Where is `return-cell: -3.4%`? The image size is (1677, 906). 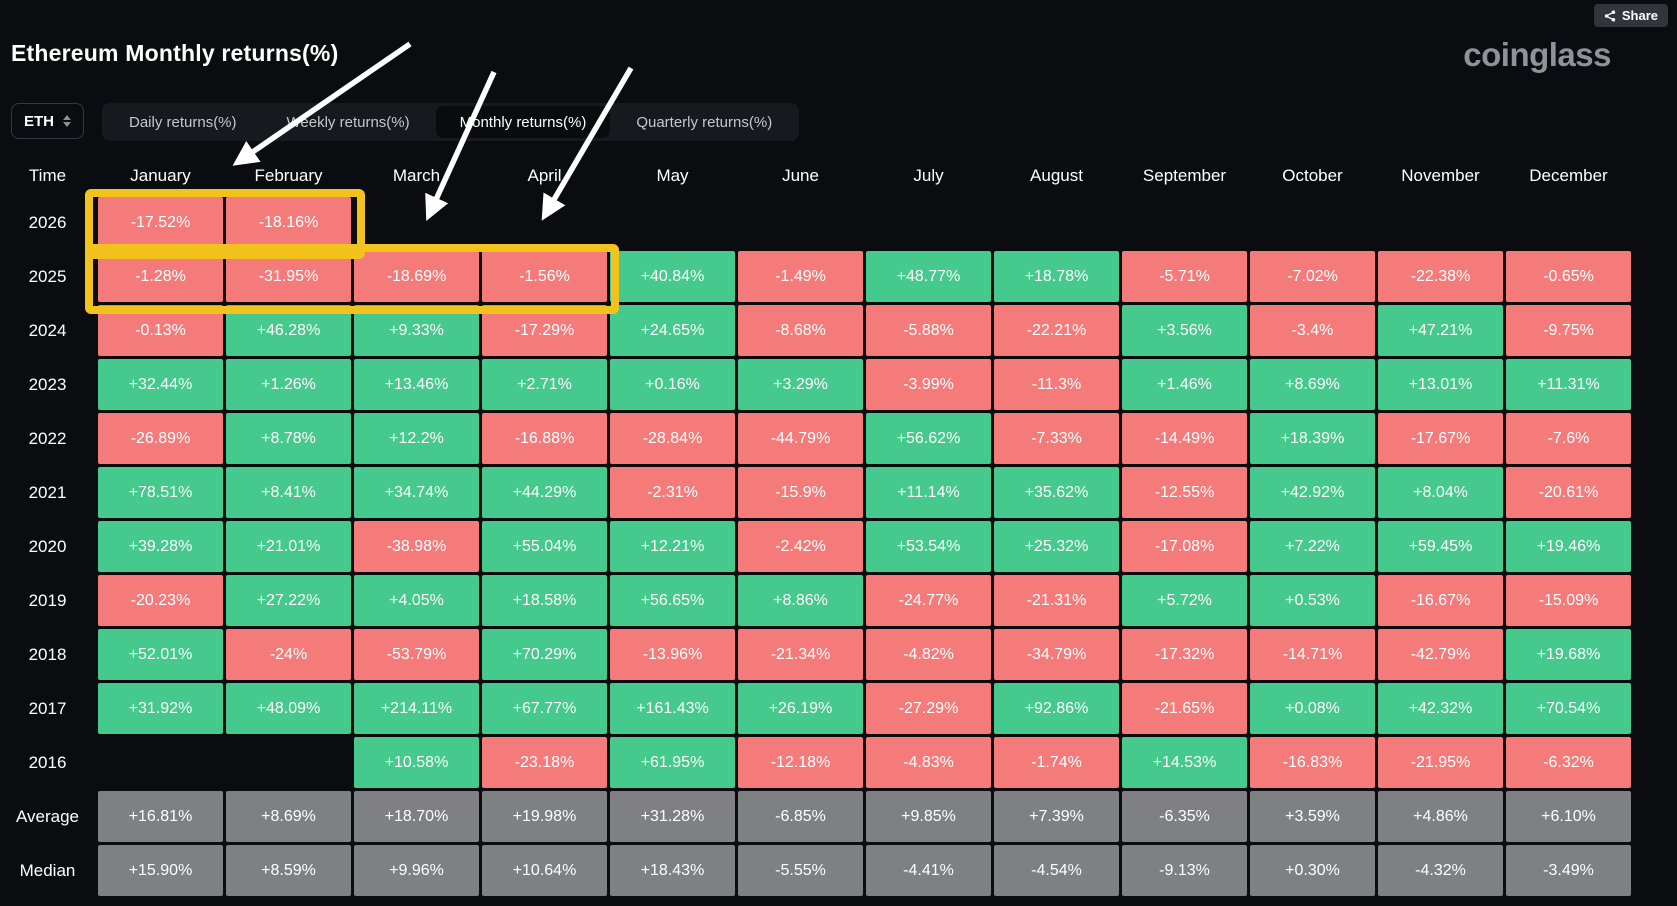
return-cell: -3.4% is located at coordinates (1312, 330).